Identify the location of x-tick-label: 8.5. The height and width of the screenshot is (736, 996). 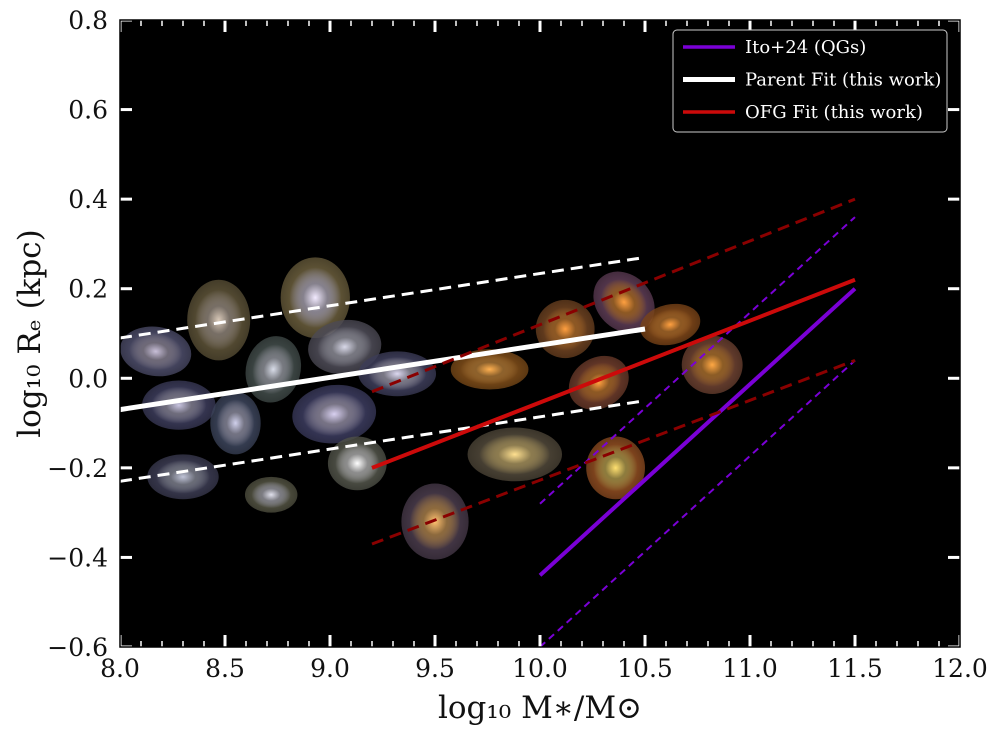
(225, 668).